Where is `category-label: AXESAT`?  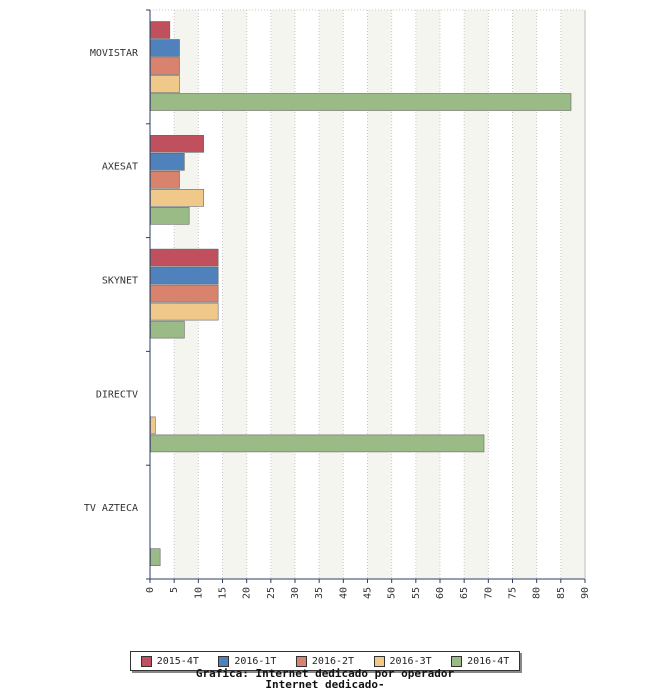
category-label: AXESAT is located at coordinates (120, 167).